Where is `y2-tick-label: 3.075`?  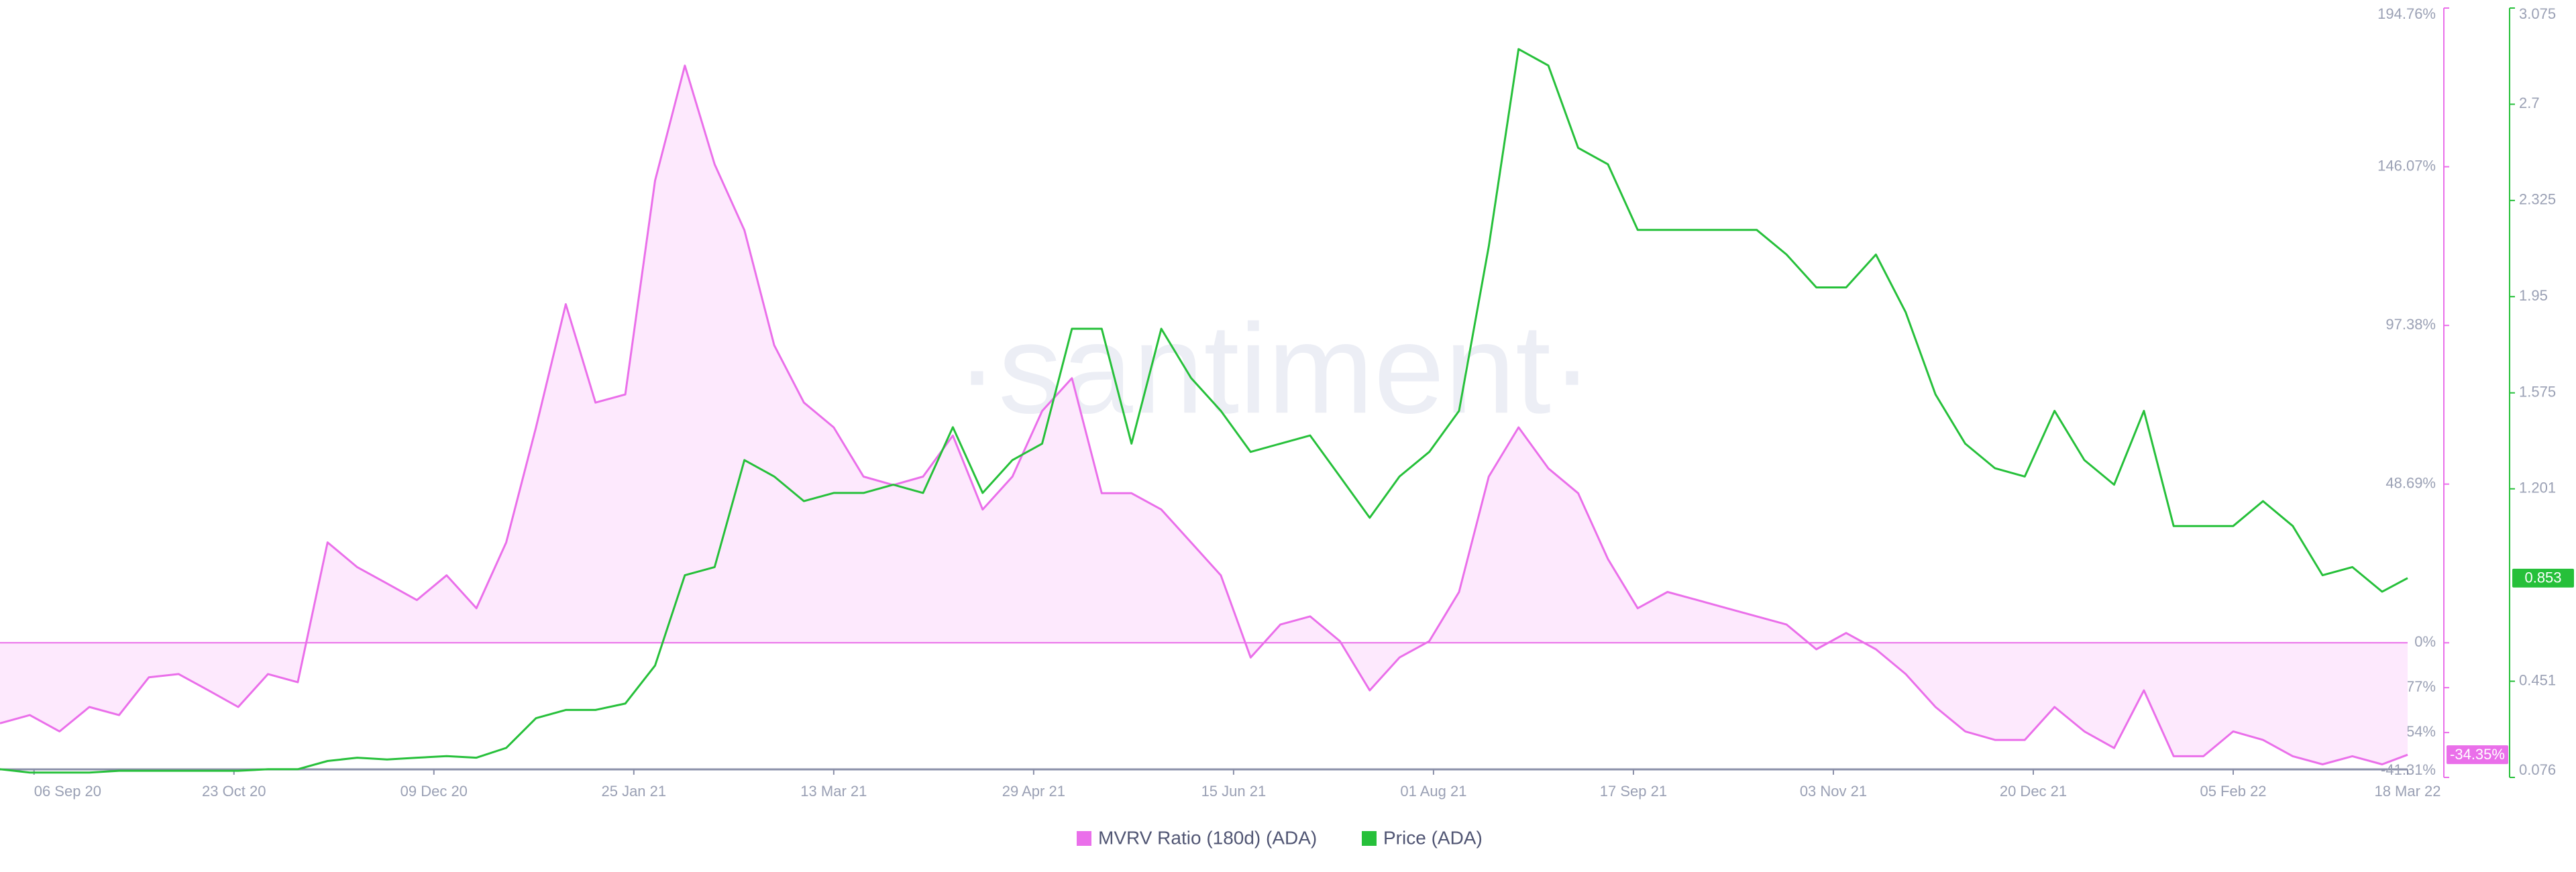 y2-tick-label: 3.075 is located at coordinates (2537, 14).